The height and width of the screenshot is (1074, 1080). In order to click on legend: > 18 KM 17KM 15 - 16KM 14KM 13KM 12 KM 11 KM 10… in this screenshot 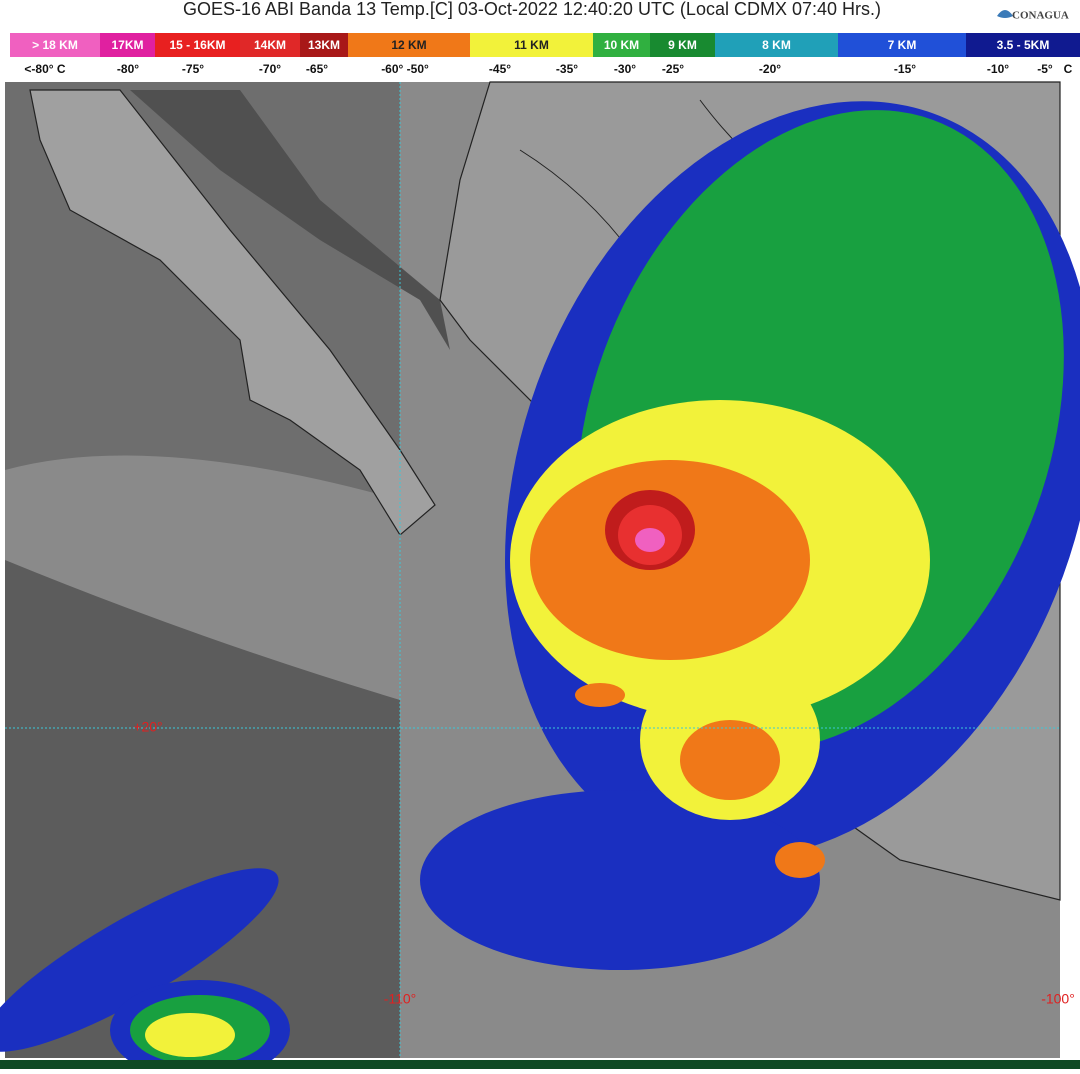, I will do `click(545, 54)`.